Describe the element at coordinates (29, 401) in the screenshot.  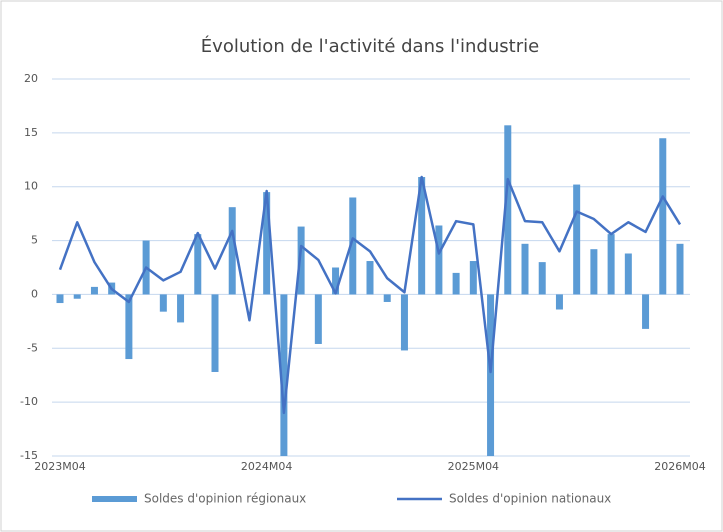
I see `y-tick-label: -10` at that location.